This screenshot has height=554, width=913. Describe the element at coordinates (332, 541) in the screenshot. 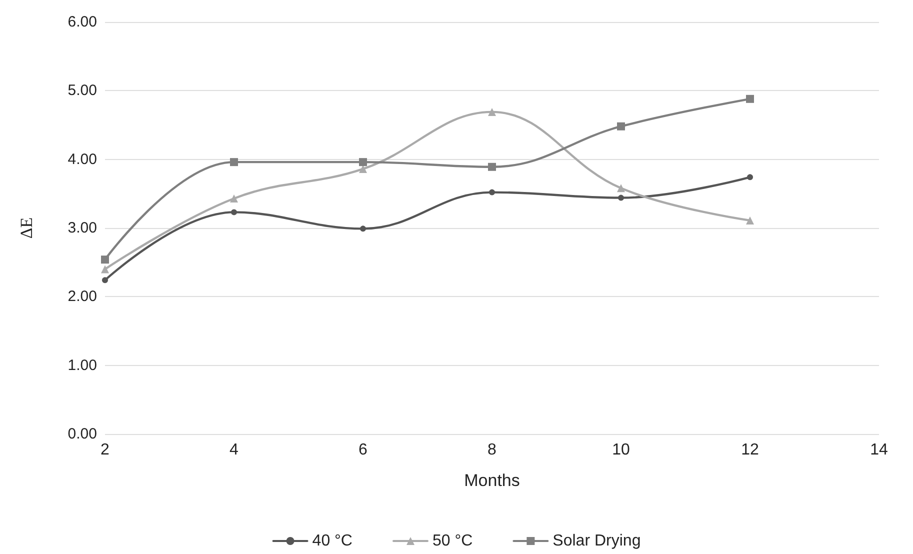

I see `legend-label: 40 °C` at that location.